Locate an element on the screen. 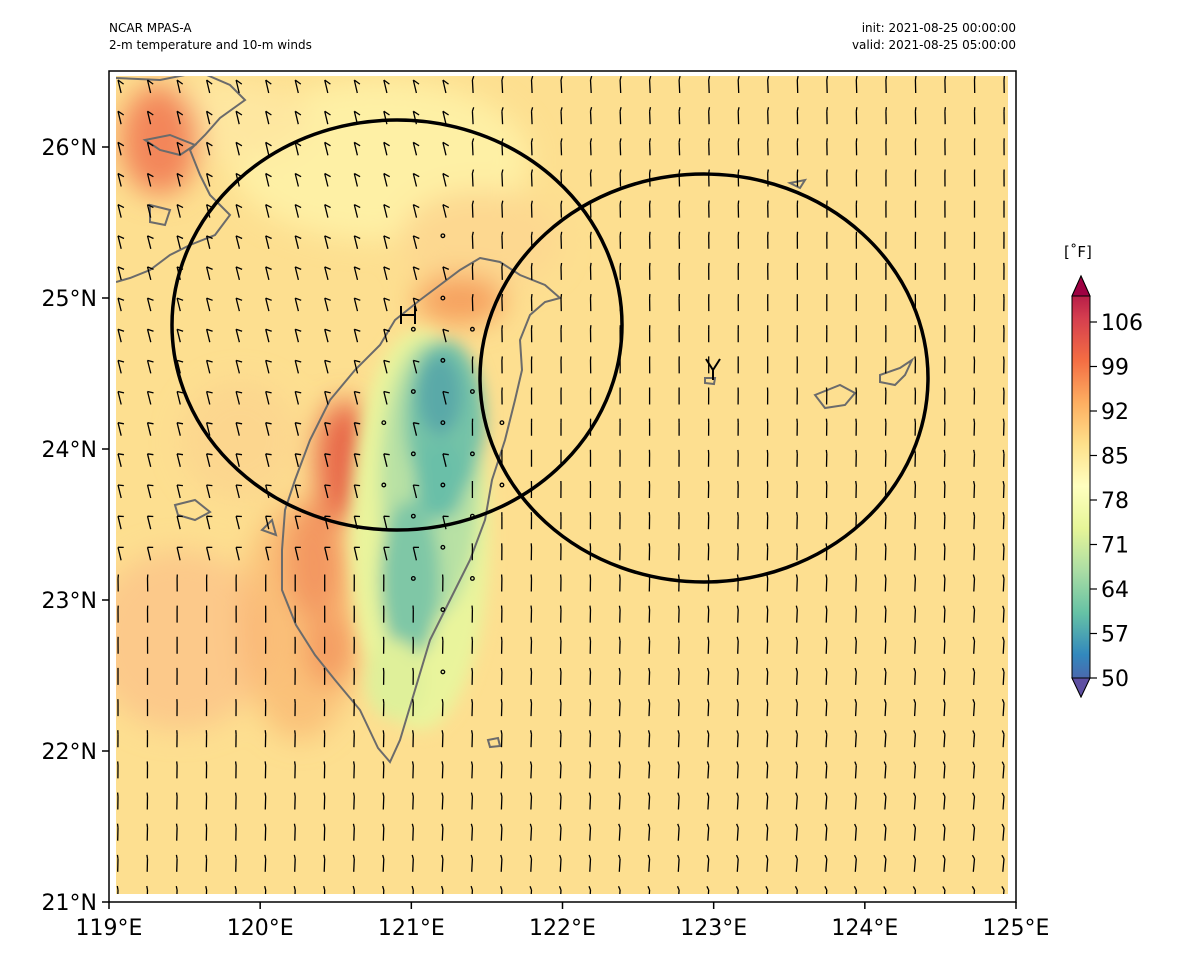 This screenshot has width=1184, height=969. colorbar-max-extend is located at coordinates (1081, 285).